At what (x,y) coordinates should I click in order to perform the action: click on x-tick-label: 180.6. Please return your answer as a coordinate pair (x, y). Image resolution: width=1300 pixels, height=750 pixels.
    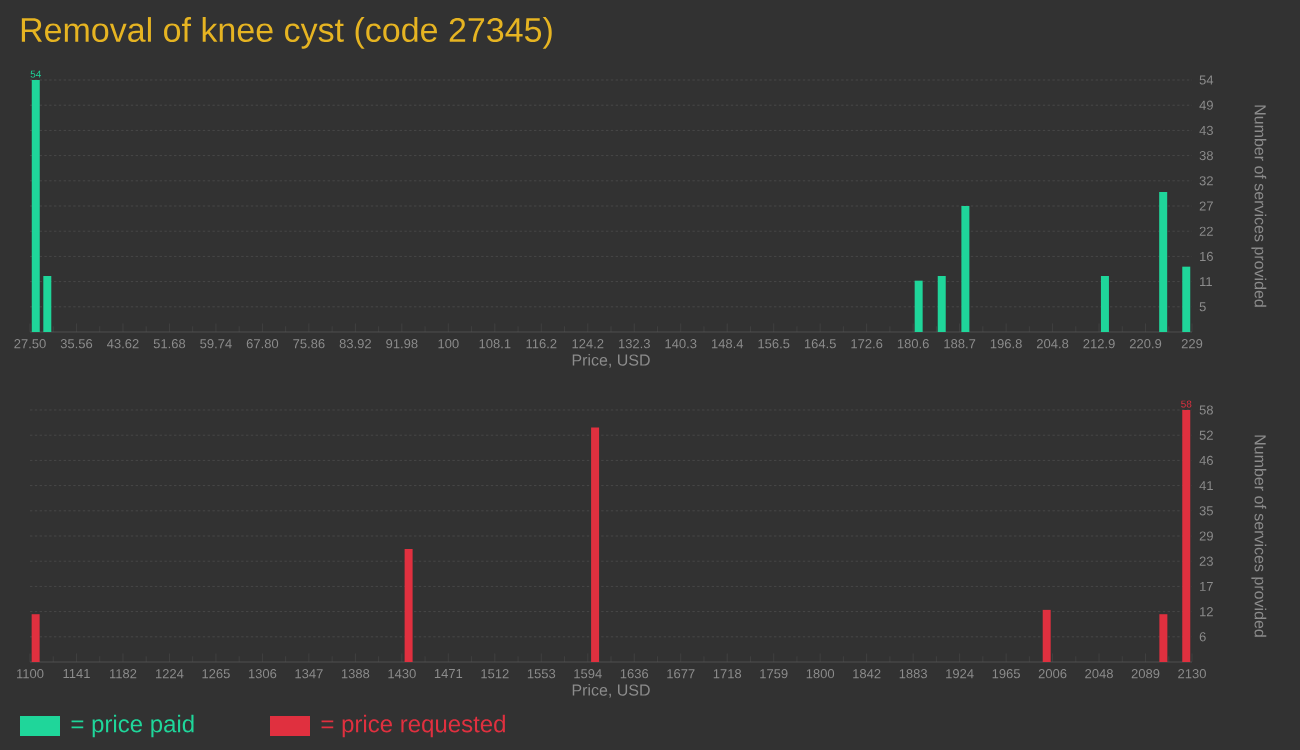
    Looking at the image, I should click on (913, 344).